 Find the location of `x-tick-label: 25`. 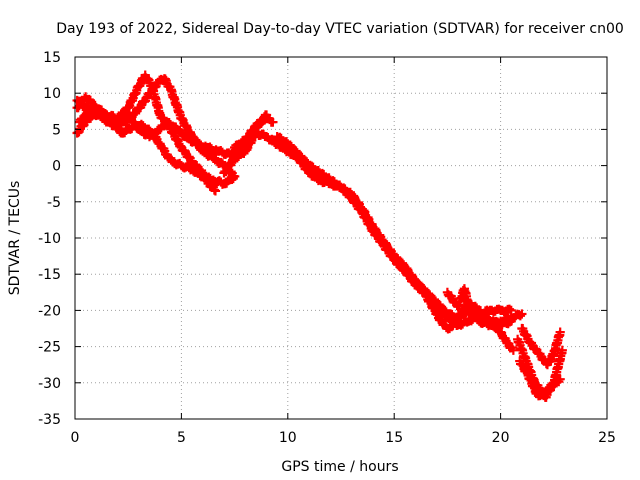

x-tick-label: 25 is located at coordinates (607, 438).